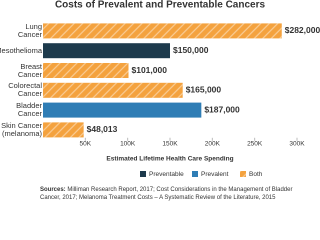 The width and height of the screenshot is (320, 240). Describe the element at coordinates (29, 70) in the screenshot. I see `y-tick-label: Breast Cancer` at that location.